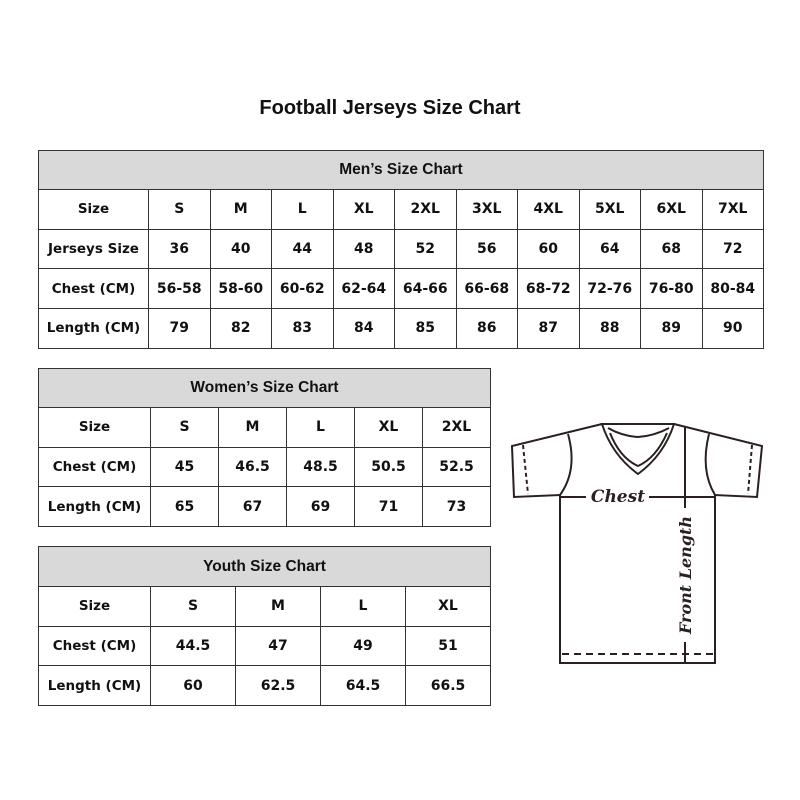 This screenshot has width=800, height=800. What do you see at coordinates (388, 507) in the screenshot?
I see `table-cell: 71` at bounding box center [388, 507].